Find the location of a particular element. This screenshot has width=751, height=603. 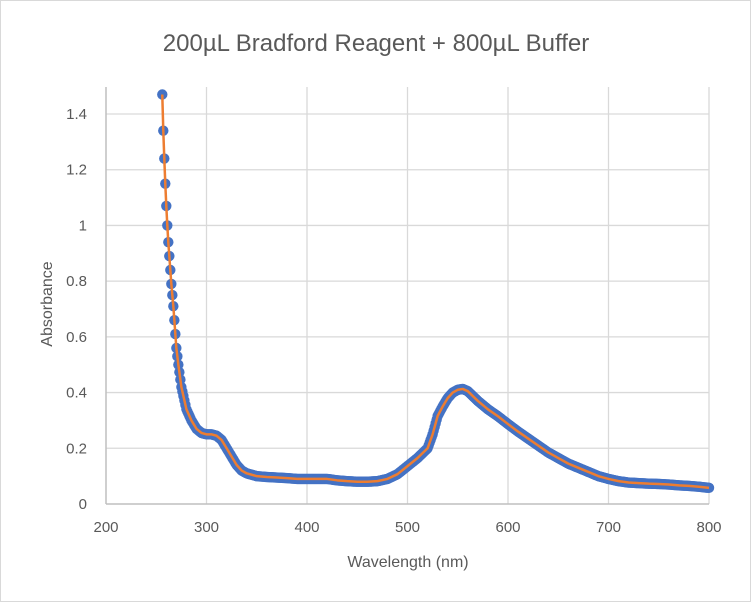

x-axis-label: Wavelength (nm) is located at coordinates (407, 562).